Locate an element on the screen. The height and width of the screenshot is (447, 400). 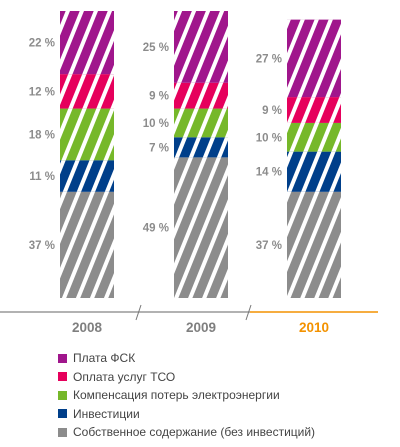
data-label-fsk-2009: 25 % is located at coordinates (156, 48).